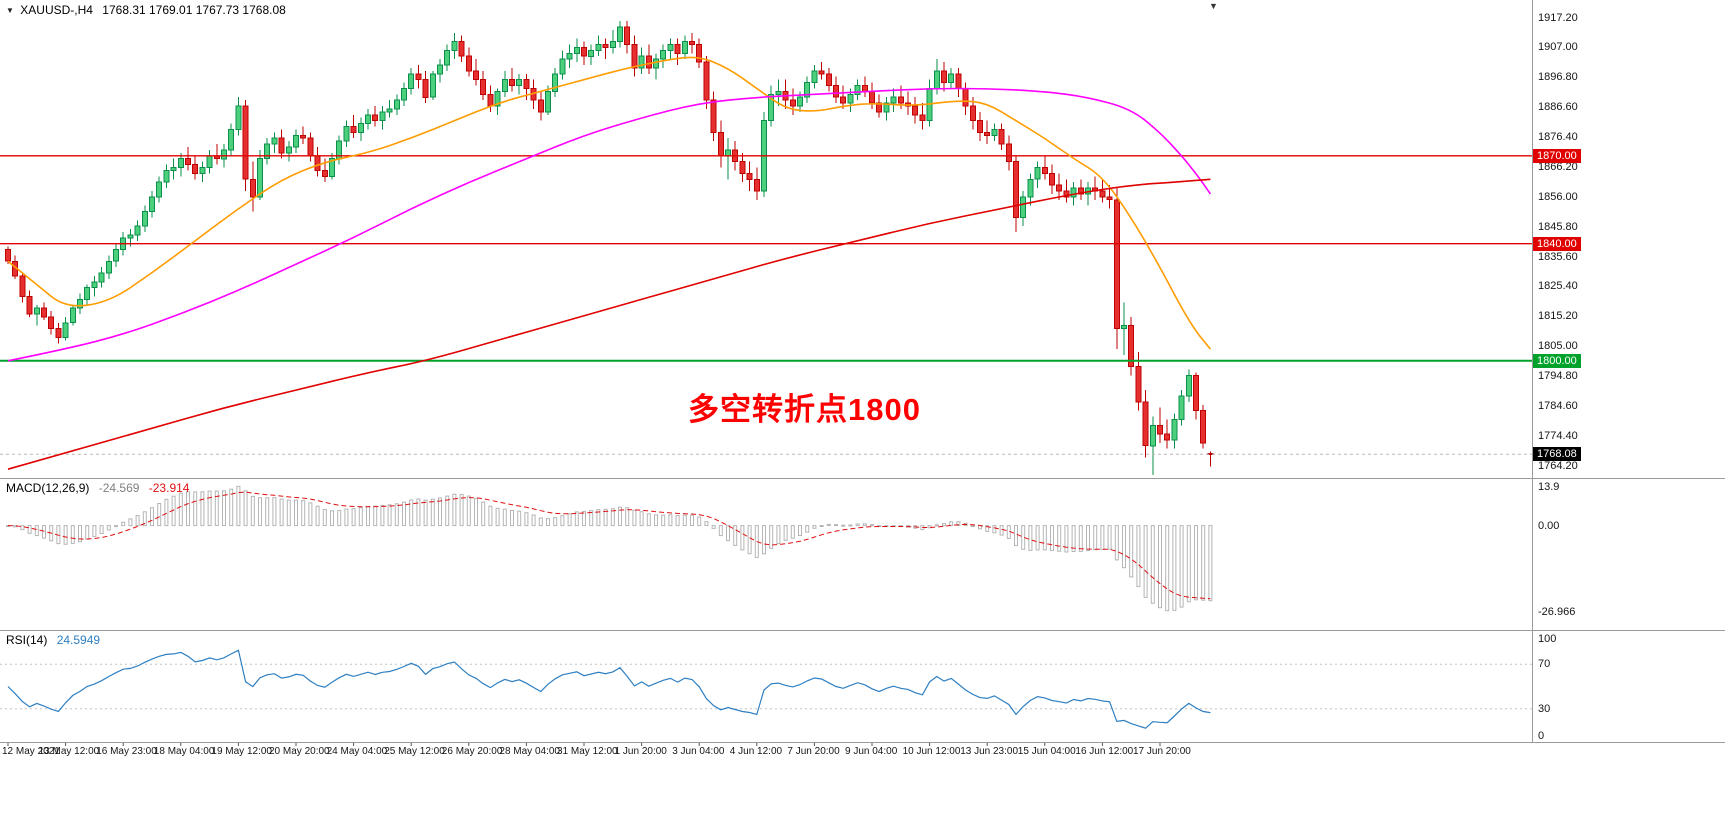 This screenshot has height=834, width=1725. I want to click on macd-main-value: -24.569, so click(119, 488).